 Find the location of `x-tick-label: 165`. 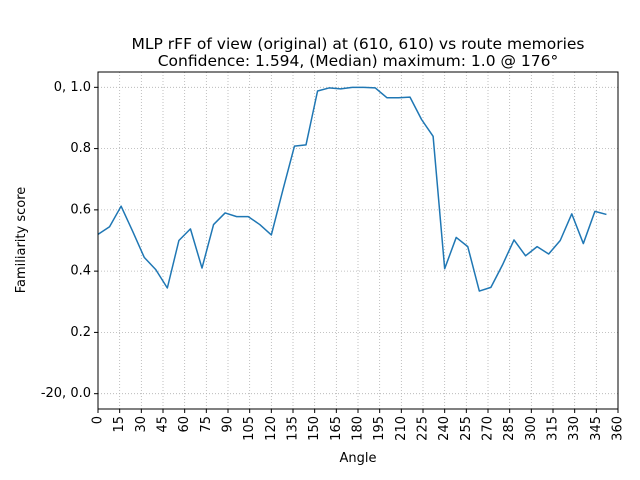

x-tick-label: 165 is located at coordinates (336, 428).